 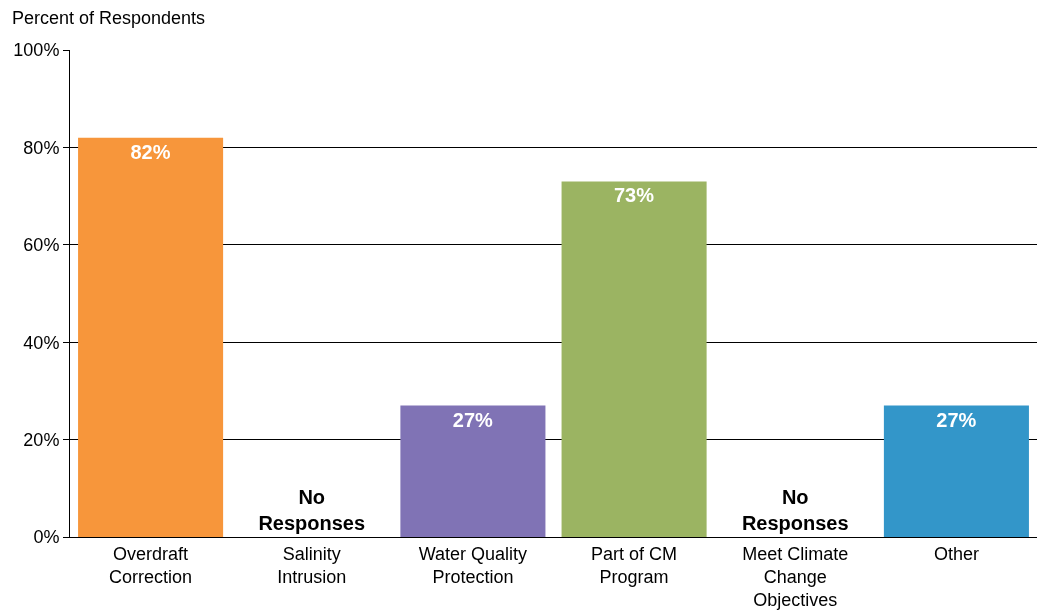 I want to click on data-label: 82%, so click(x=150, y=151).